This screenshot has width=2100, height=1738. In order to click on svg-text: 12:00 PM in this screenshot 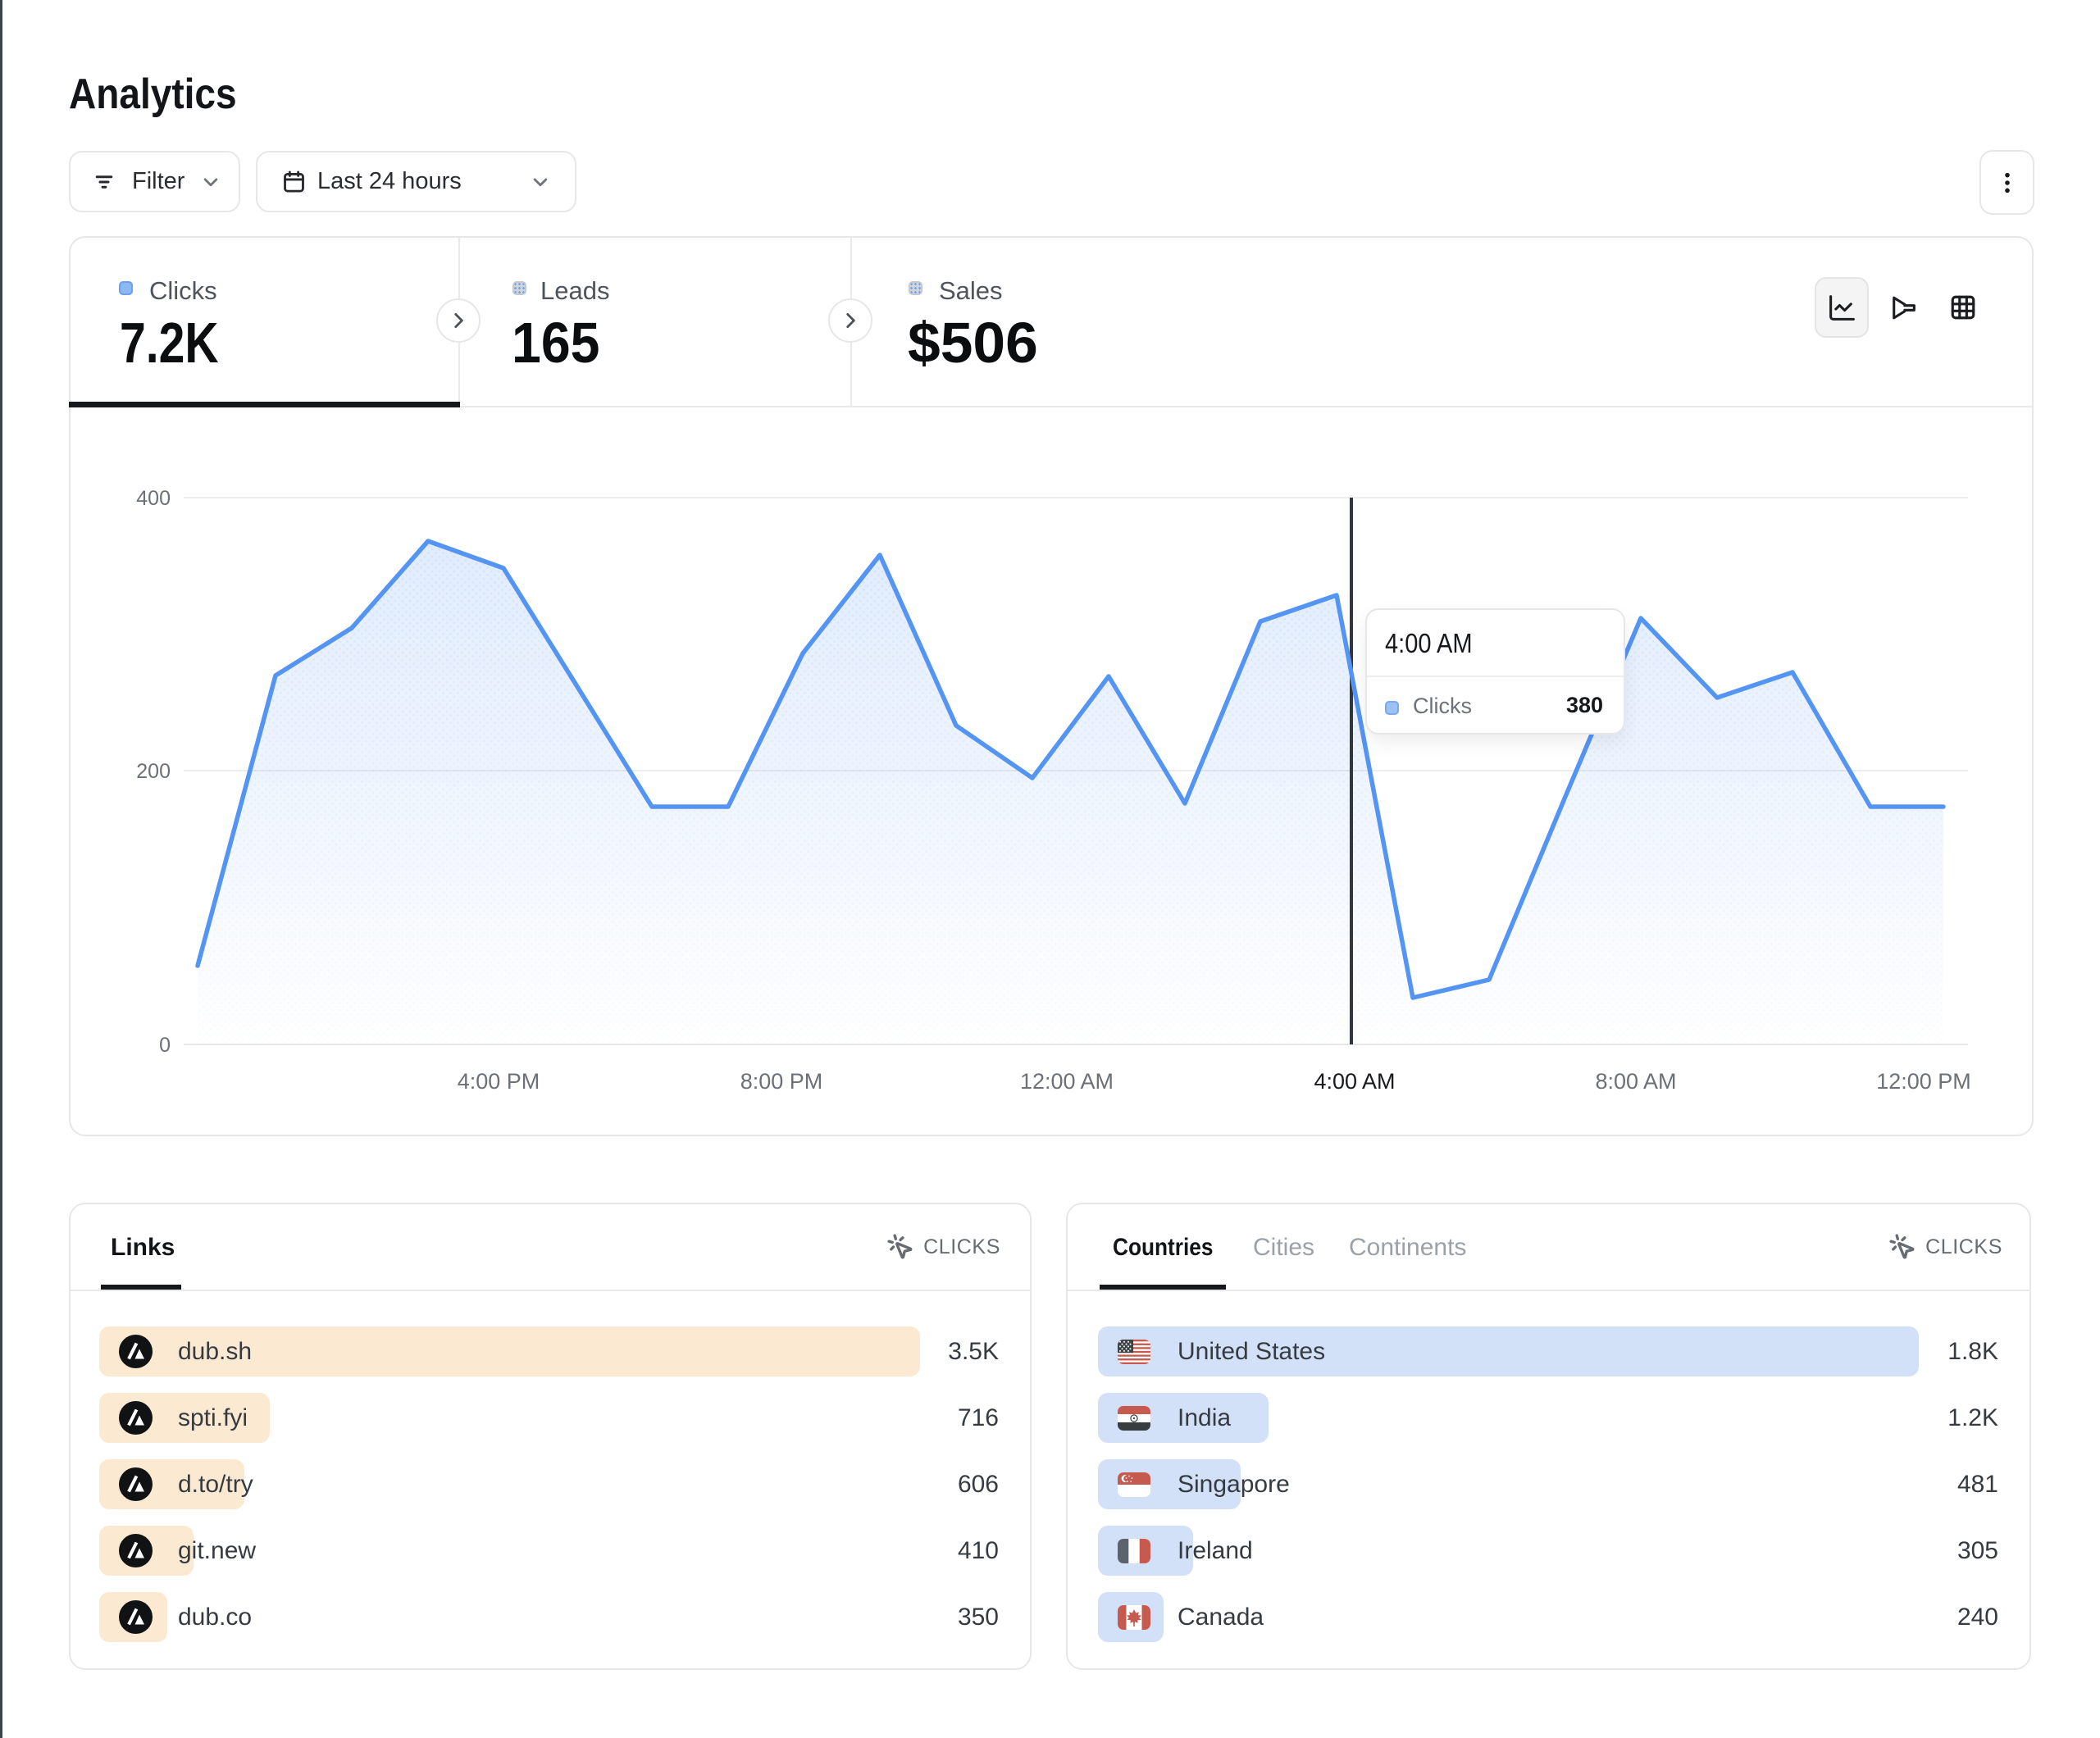, I will do `click(1923, 1081)`.